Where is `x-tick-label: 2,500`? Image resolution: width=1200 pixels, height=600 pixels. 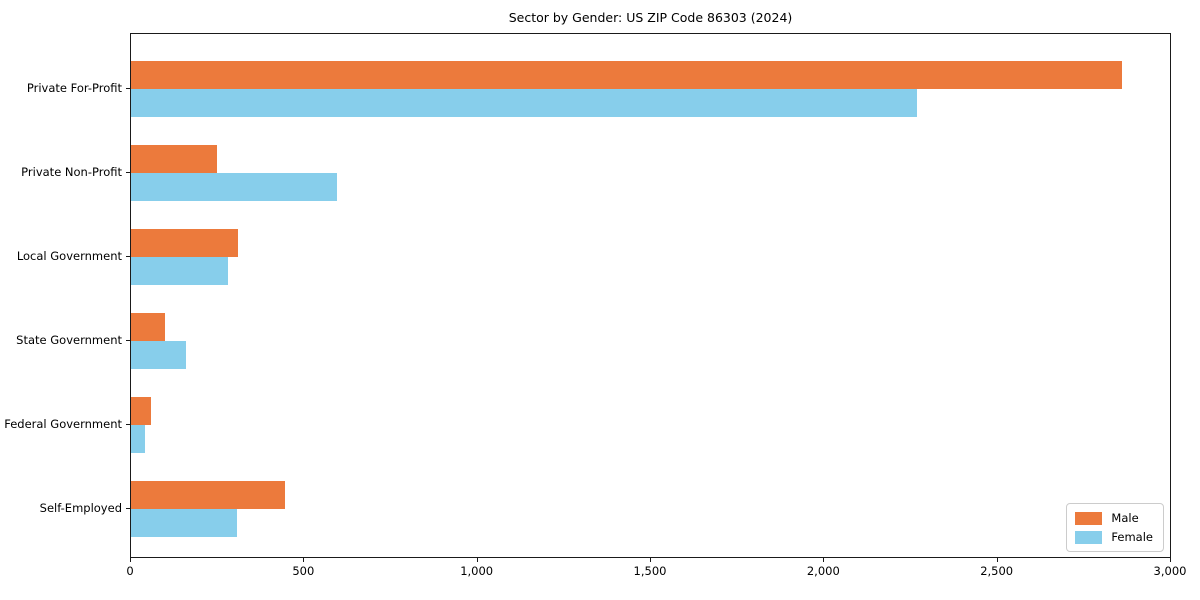 x-tick-label: 2,500 is located at coordinates (997, 571).